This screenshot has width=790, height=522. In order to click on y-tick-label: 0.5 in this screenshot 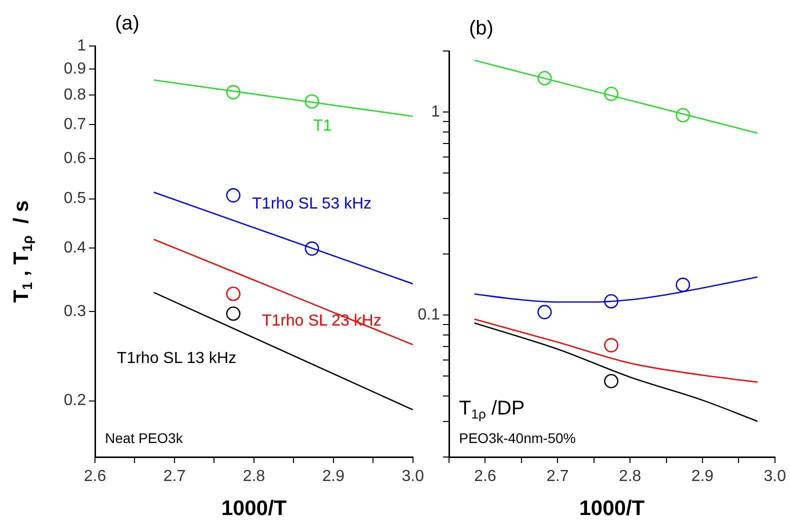, I will do `click(75, 199)`.